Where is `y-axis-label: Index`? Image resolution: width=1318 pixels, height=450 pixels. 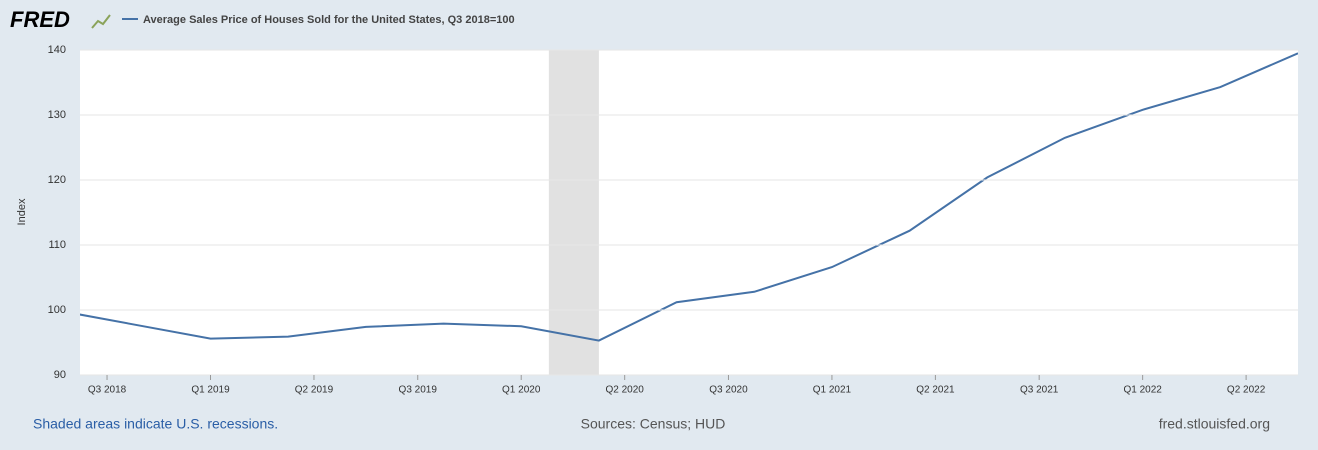
y-axis-label: Index is located at coordinates (22, 211).